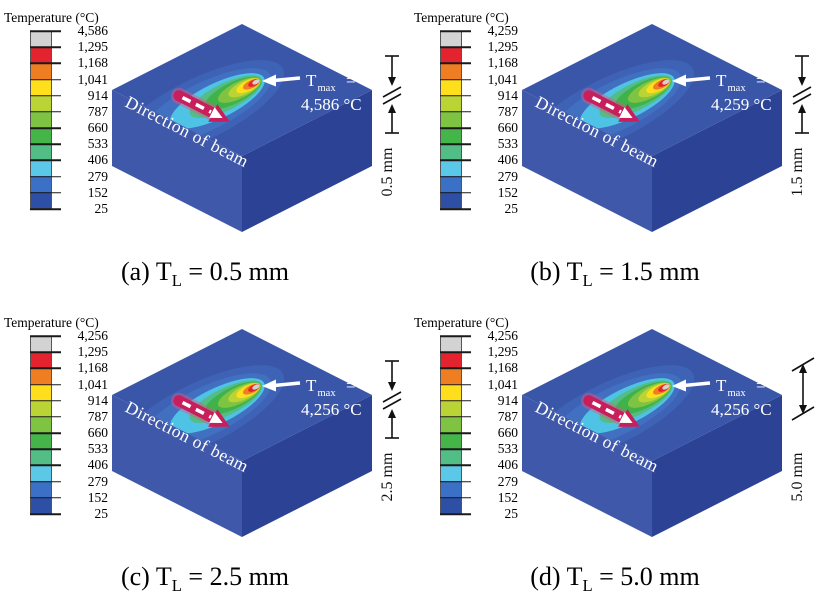 The height and width of the screenshot is (610, 820). Describe the element at coordinates (312, 92) in the screenshot. I see `tmax-annotation: T max = 4,586 °C` at that location.